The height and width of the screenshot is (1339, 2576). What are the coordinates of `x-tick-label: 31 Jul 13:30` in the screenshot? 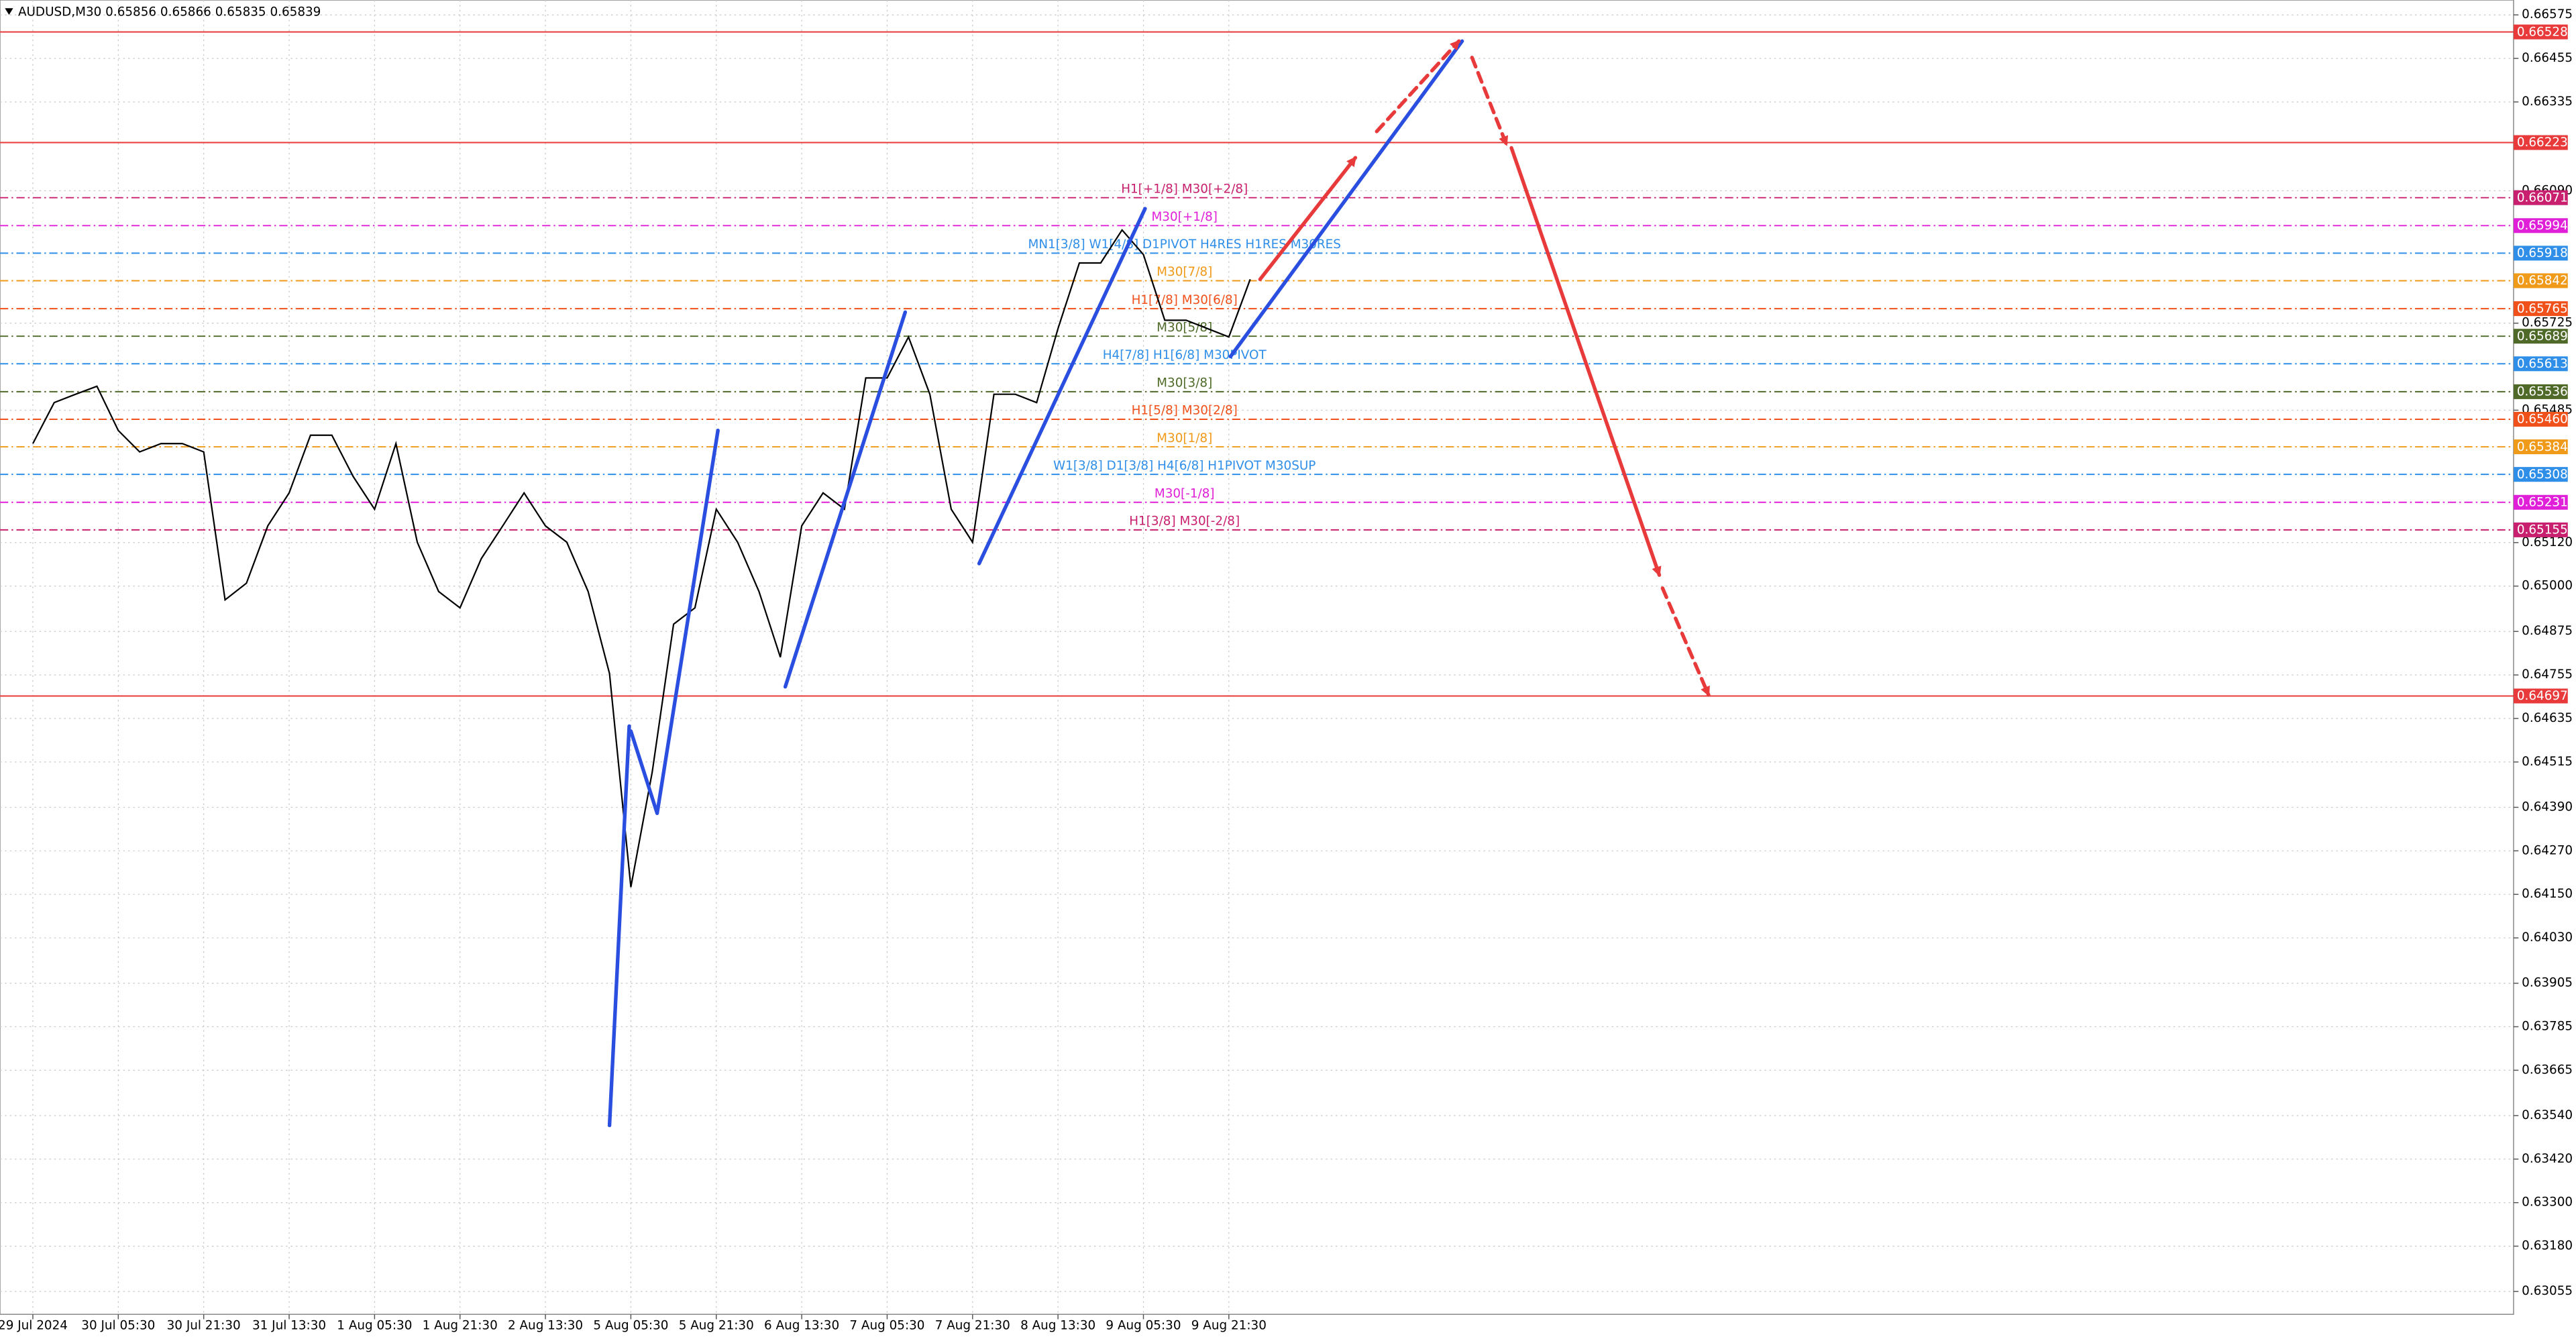 It's located at (289, 1325).